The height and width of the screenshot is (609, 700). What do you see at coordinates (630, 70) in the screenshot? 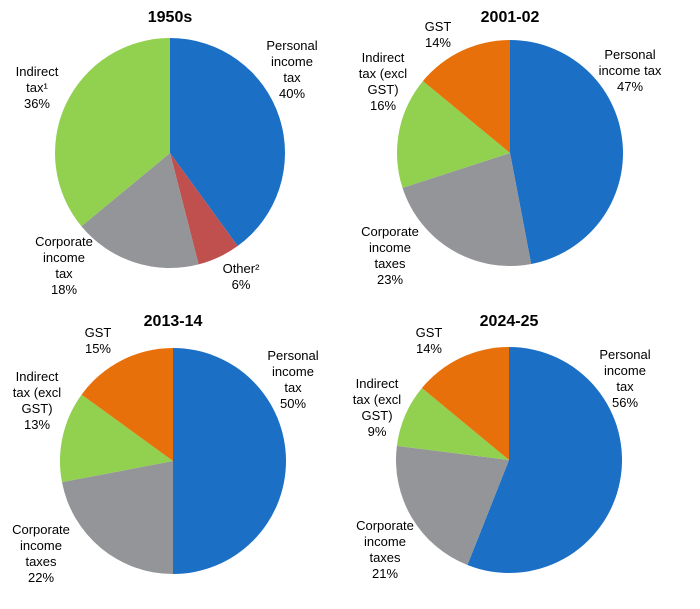
I see `slice-label-personal-income-tax: Personal income tax 47%` at bounding box center [630, 70].